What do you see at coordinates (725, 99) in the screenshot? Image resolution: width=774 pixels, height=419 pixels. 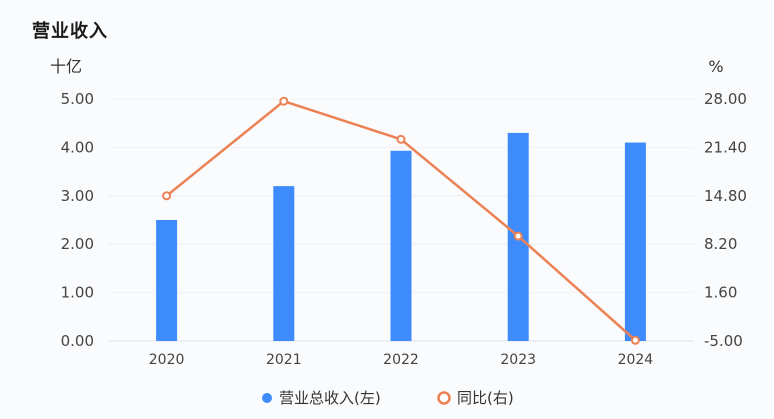 I see `right-tick-label: 28.00` at bounding box center [725, 99].